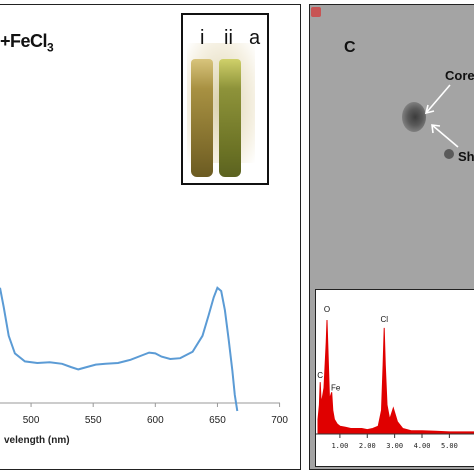 The width and height of the screenshot is (474, 474). What do you see at coordinates (230, 118) in the screenshot?
I see `vial-ii` at bounding box center [230, 118].